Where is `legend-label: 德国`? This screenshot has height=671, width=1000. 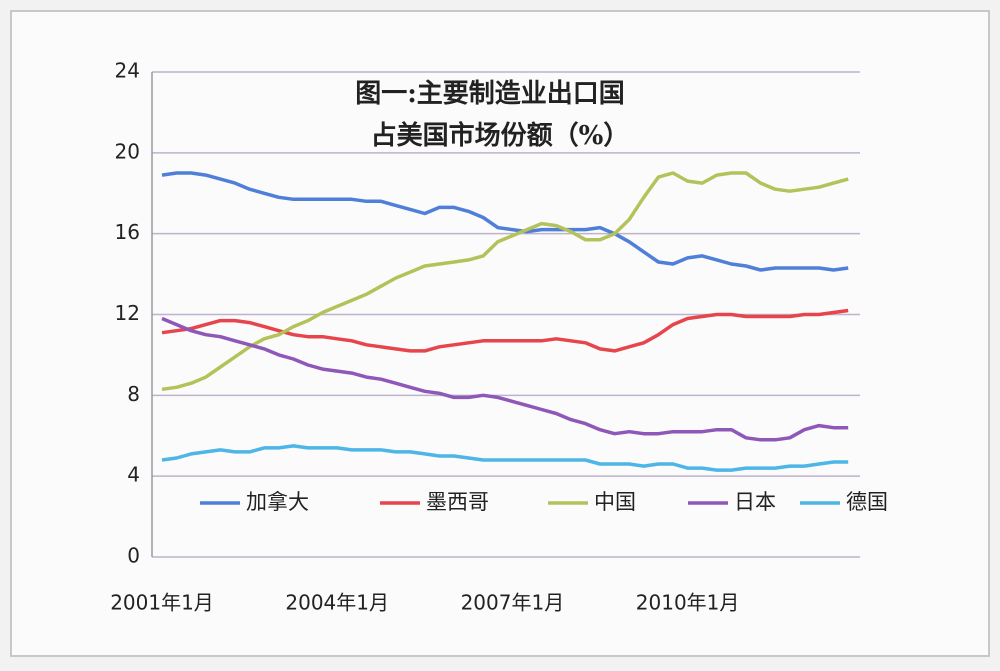
legend-label: 德国 is located at coordinates (867, 502).